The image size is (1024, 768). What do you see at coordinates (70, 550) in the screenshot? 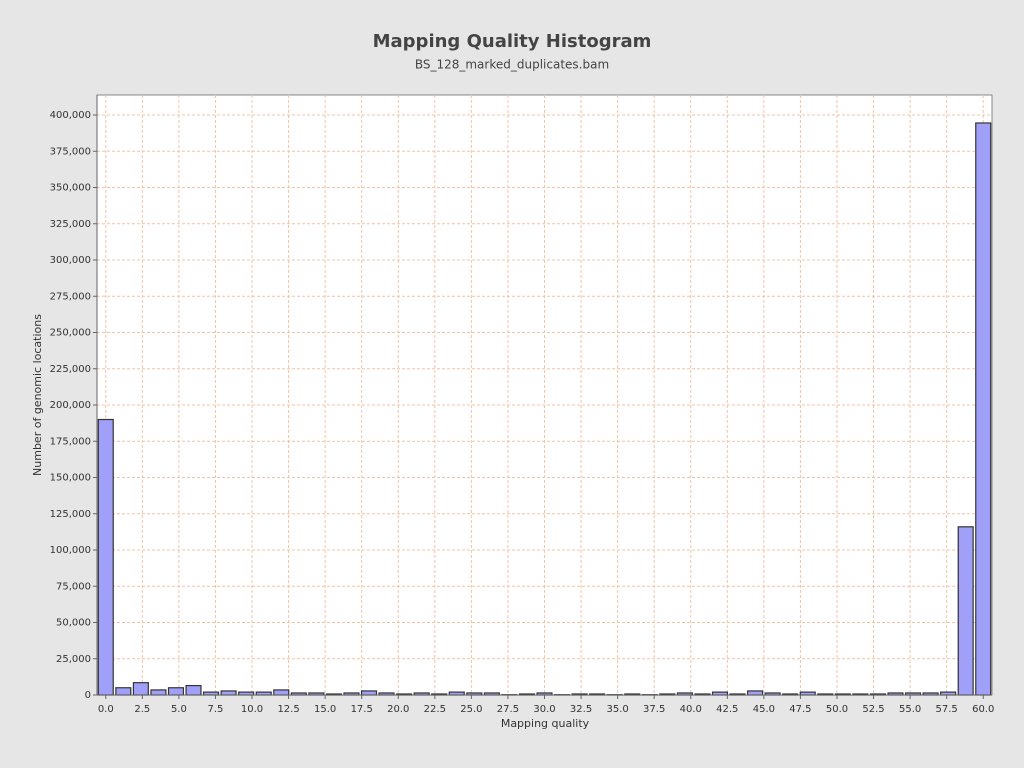
I see `y-tick-label: 100,000` at bounding box center [70, 550].